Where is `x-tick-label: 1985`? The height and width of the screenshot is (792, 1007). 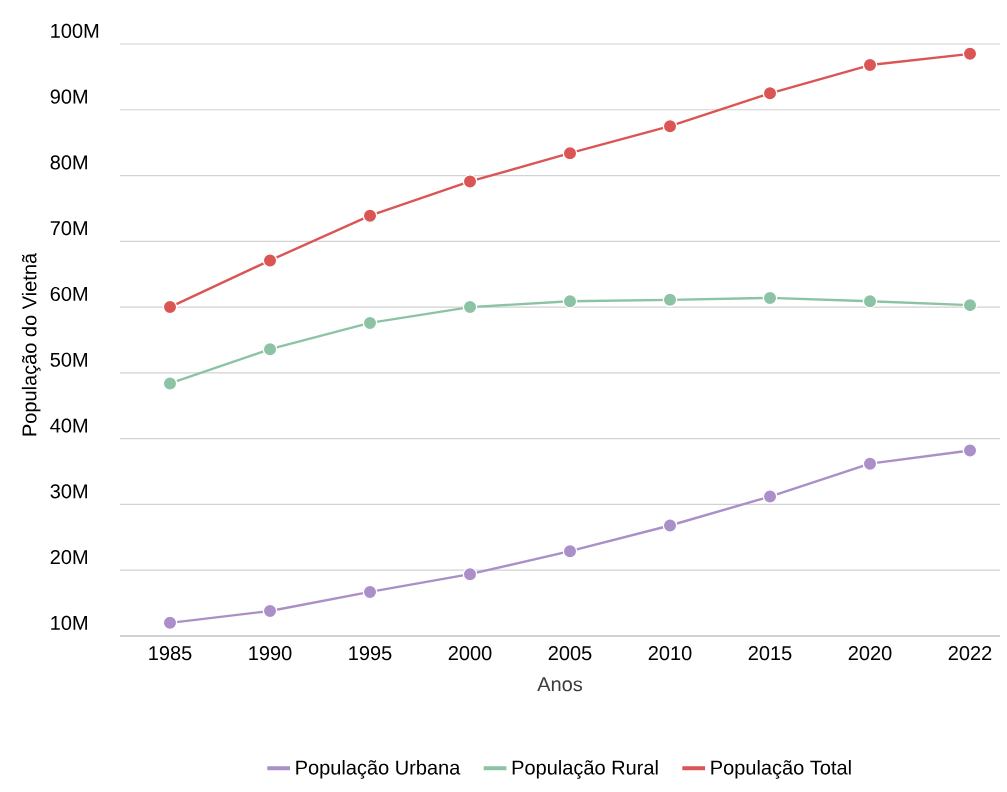
x-tick-label: 1985 is located at coordinates (170, 653).